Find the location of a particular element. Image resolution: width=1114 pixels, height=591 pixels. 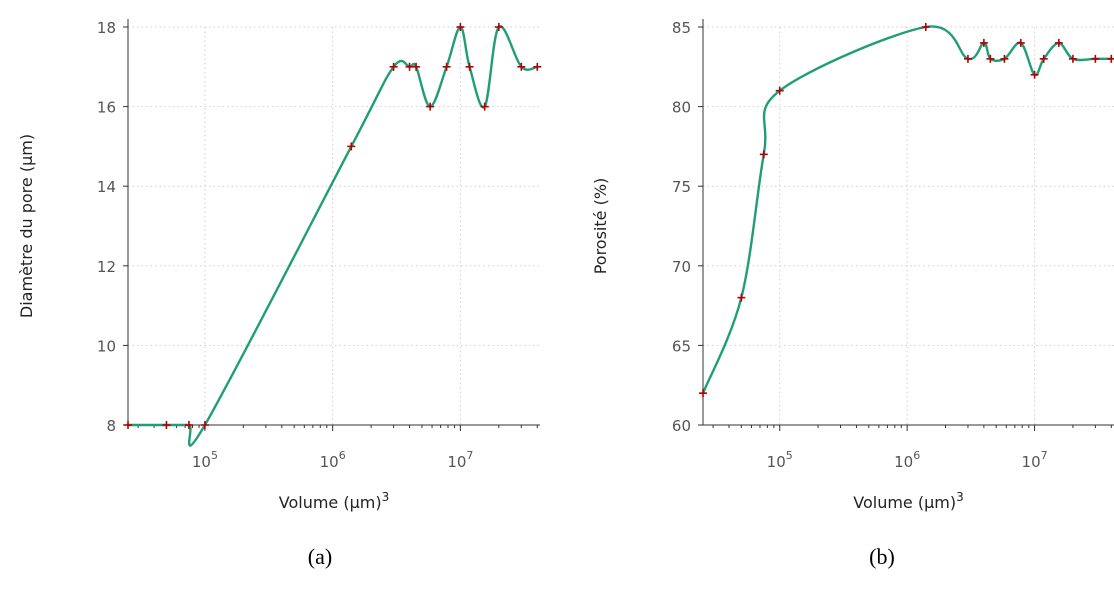

y-tick-label: 70 is located at coordinates (681, 267).